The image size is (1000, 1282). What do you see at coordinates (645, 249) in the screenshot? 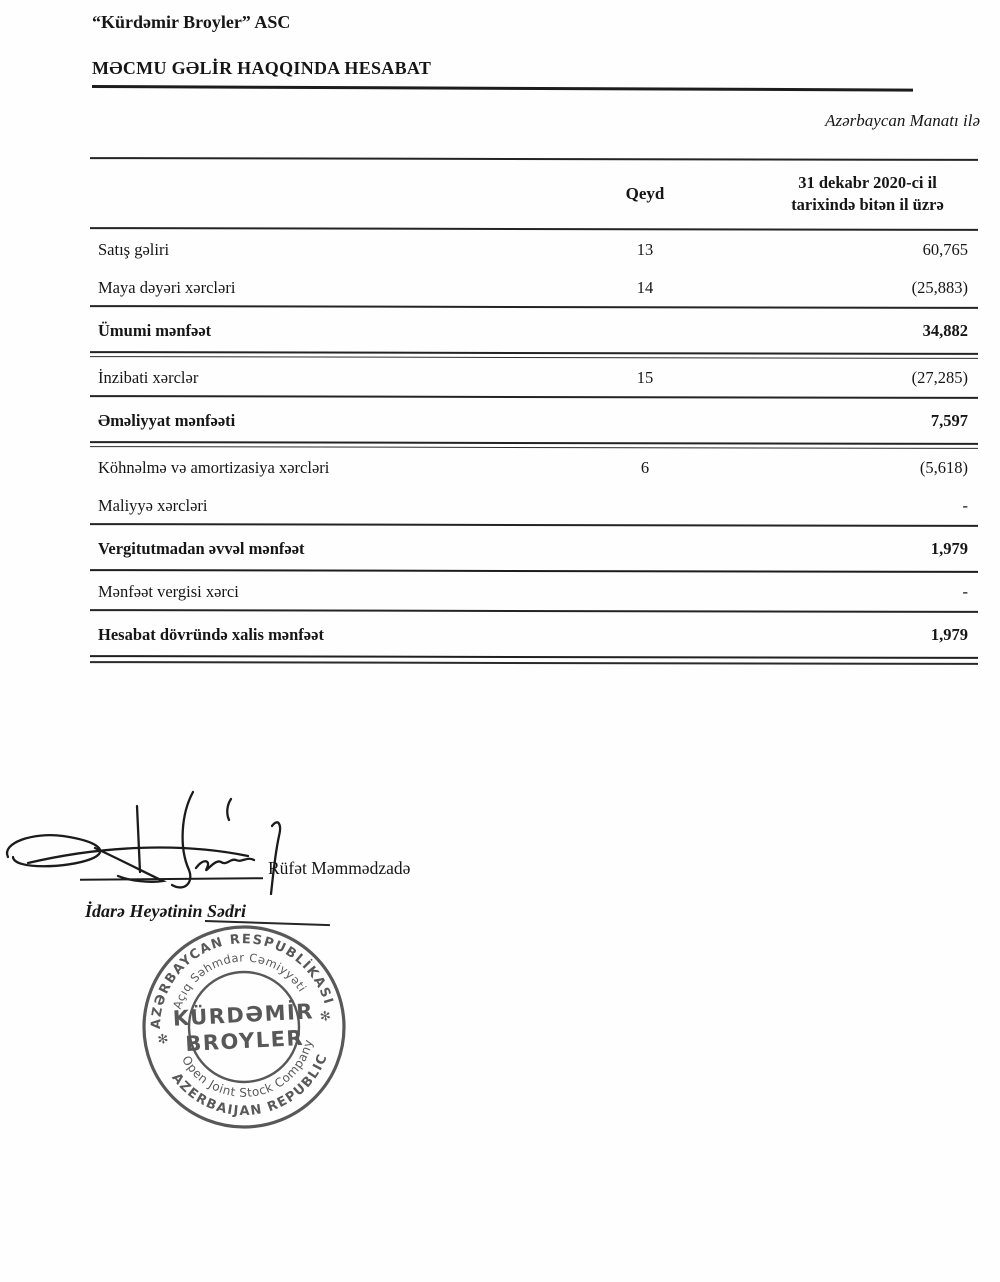
I see `row-note: 13` at bounding box center [645, 249].